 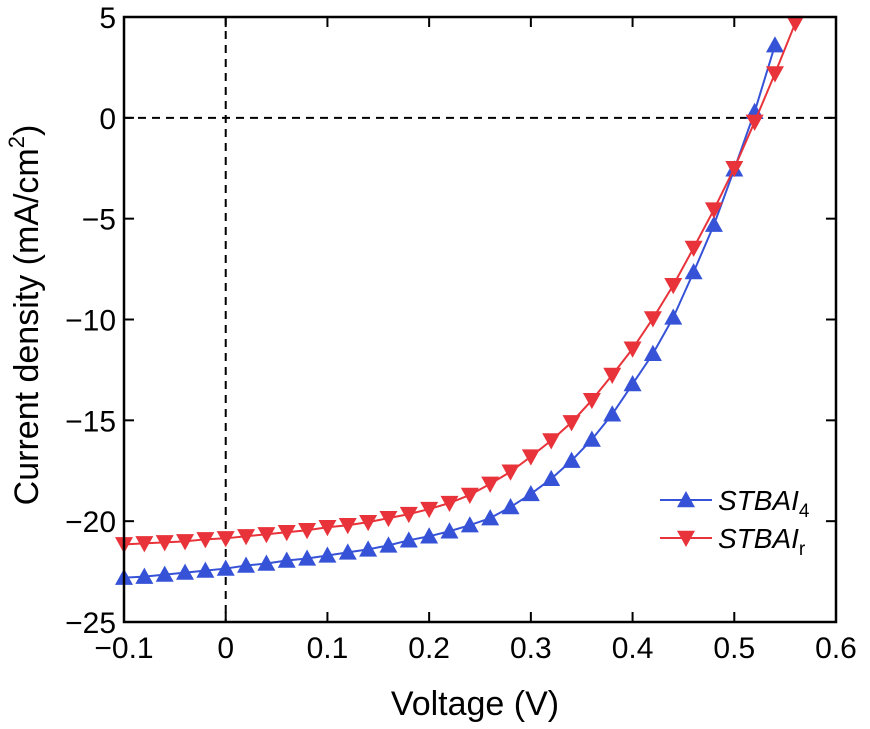 I want to click on legend-label: STBAIr, so click(x=762, y=541).